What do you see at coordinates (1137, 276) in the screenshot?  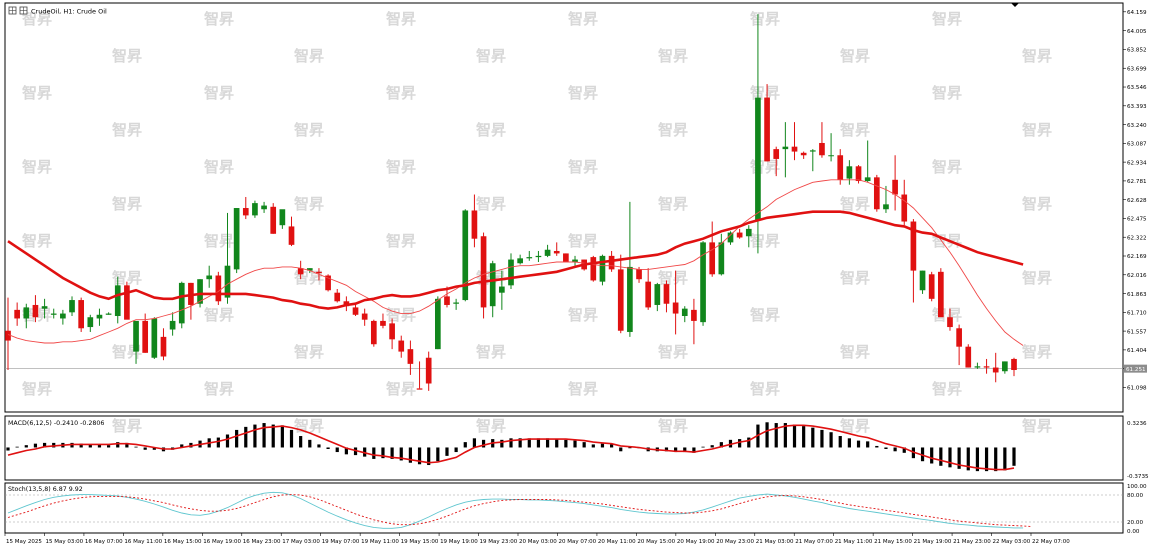 I see `price-tick-label: 62.016` at bounding box center [1137, 276].